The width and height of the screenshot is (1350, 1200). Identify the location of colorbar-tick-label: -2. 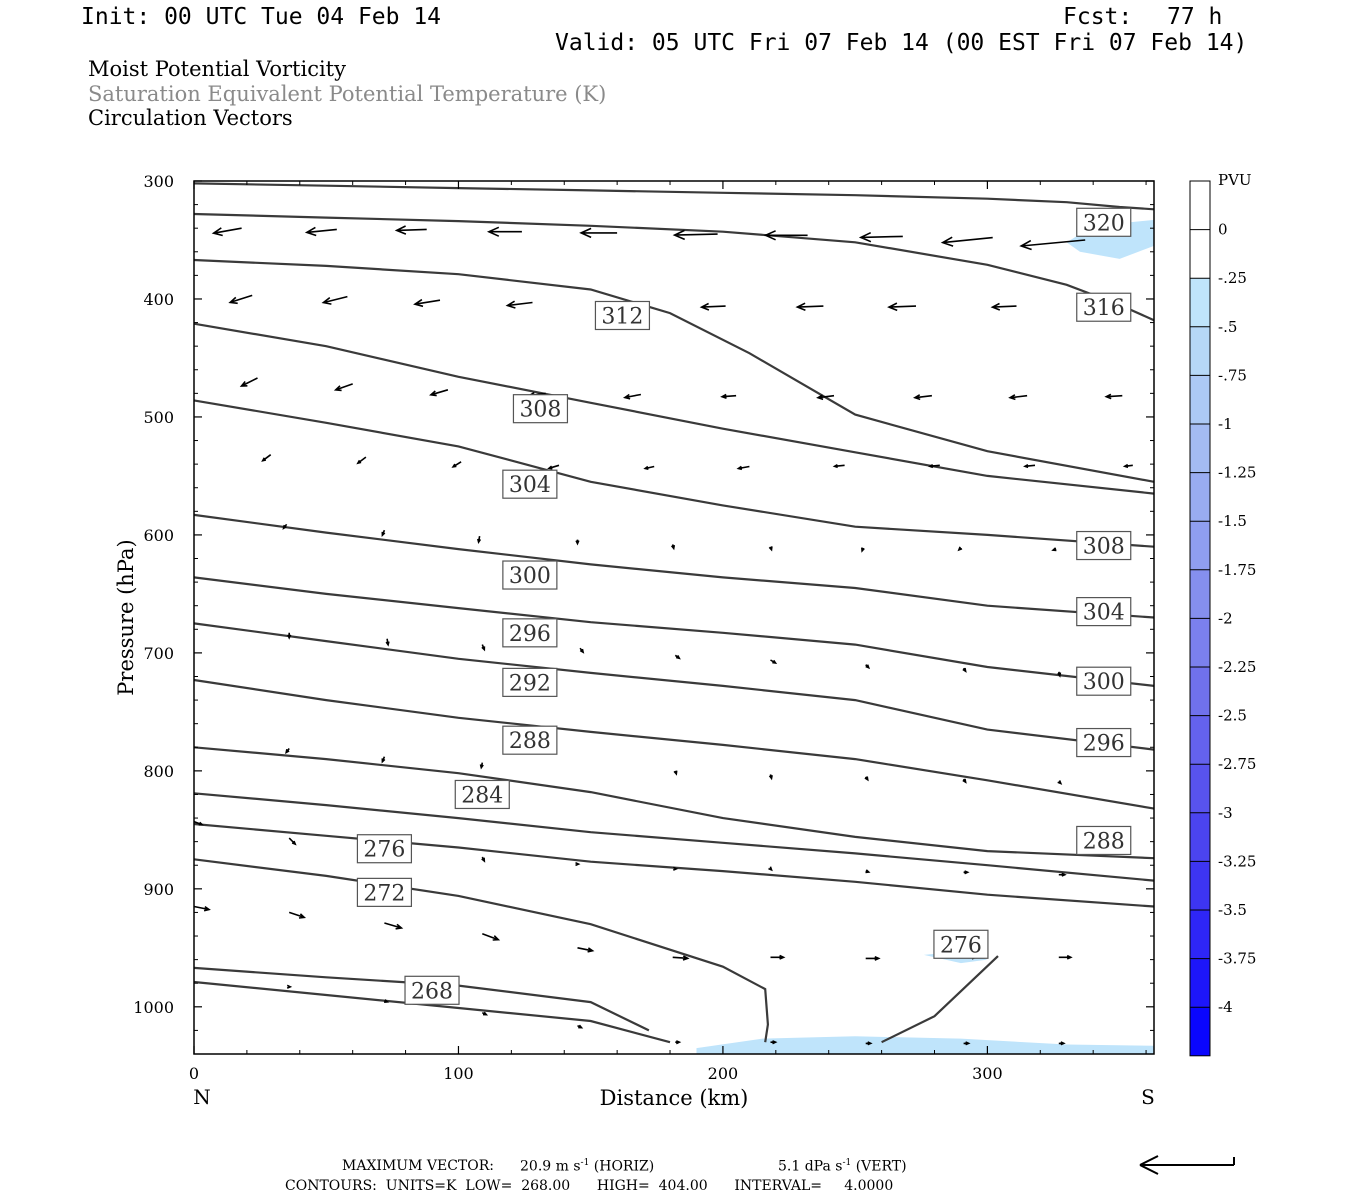
(1225, 618).